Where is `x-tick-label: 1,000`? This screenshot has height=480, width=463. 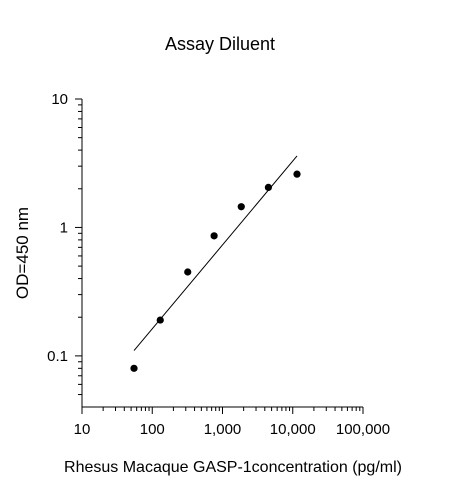
x-tick-label: 1,000 is located at coordinates (223, 429).